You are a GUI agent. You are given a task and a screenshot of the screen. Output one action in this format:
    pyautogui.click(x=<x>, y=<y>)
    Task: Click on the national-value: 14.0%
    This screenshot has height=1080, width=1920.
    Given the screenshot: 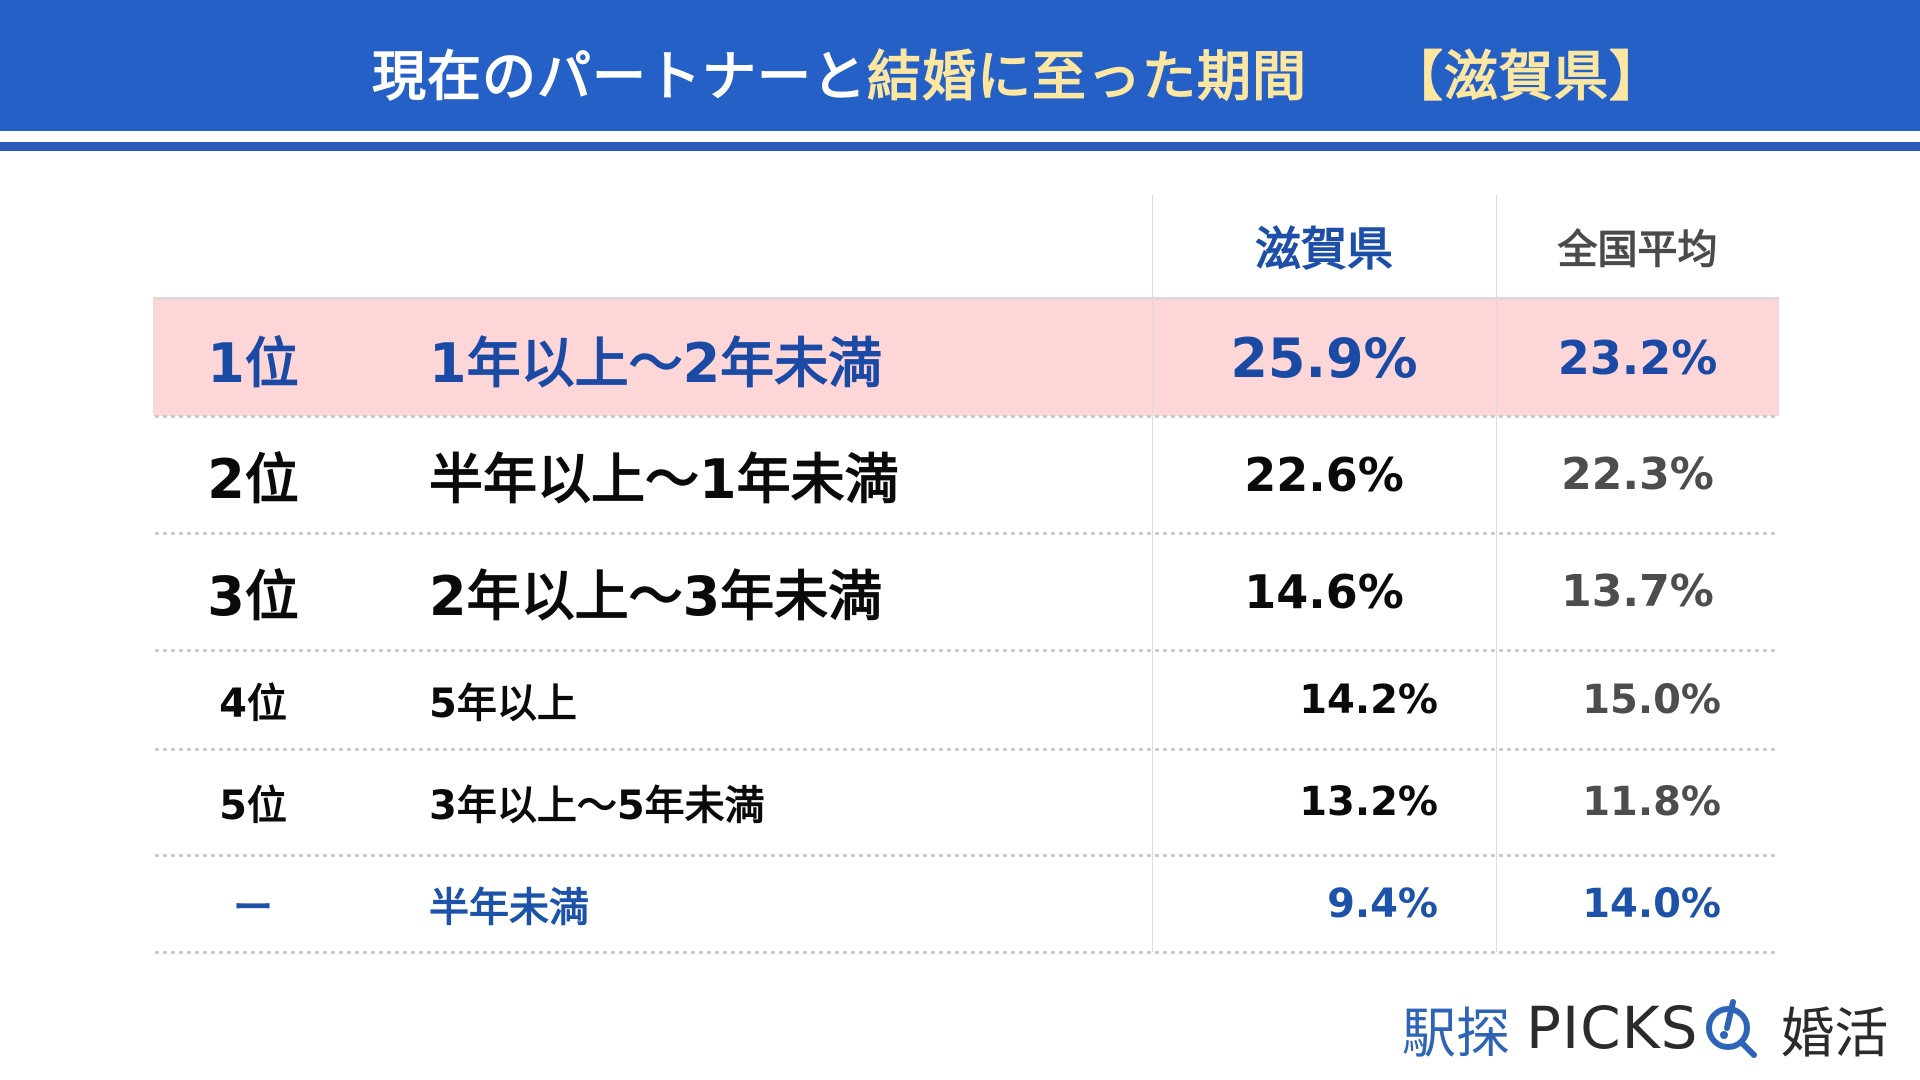 What is the action you would take?
    pyautogui.click(x=1651, y=903)
    